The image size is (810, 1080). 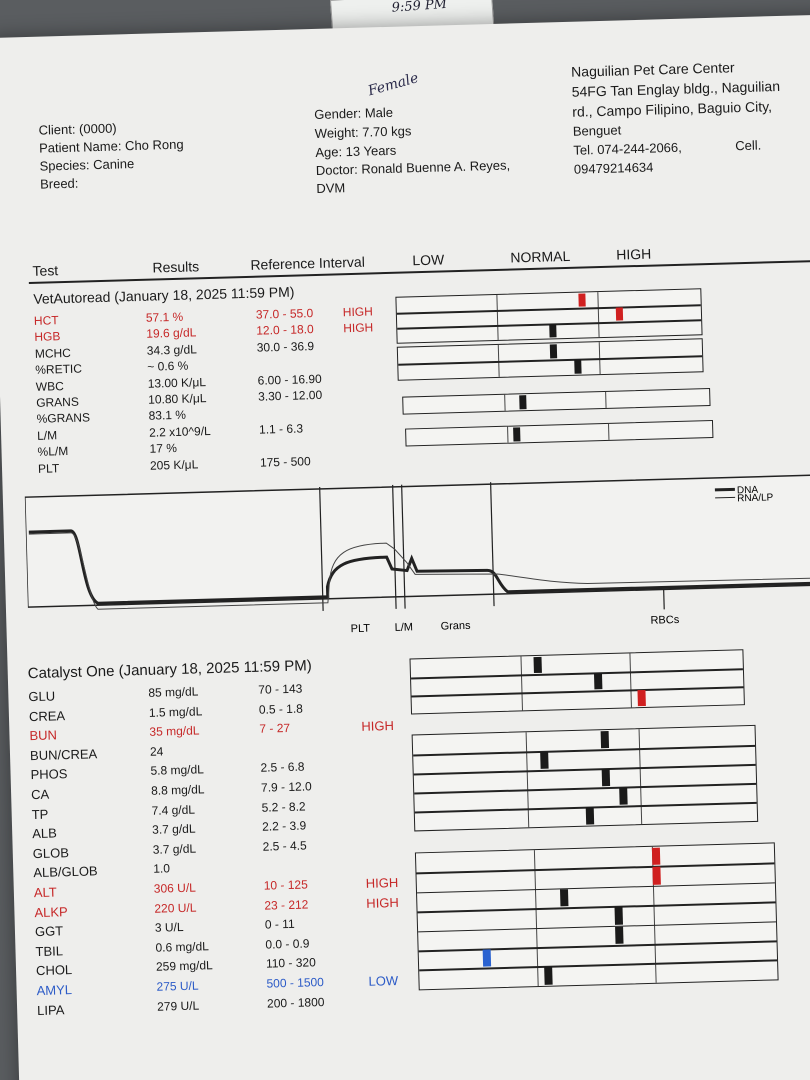 What do you see at coordinates (280, 689) in the screenshot?
I see `reference-range-glu: 70 - 143` at bounding box center [280, 689].